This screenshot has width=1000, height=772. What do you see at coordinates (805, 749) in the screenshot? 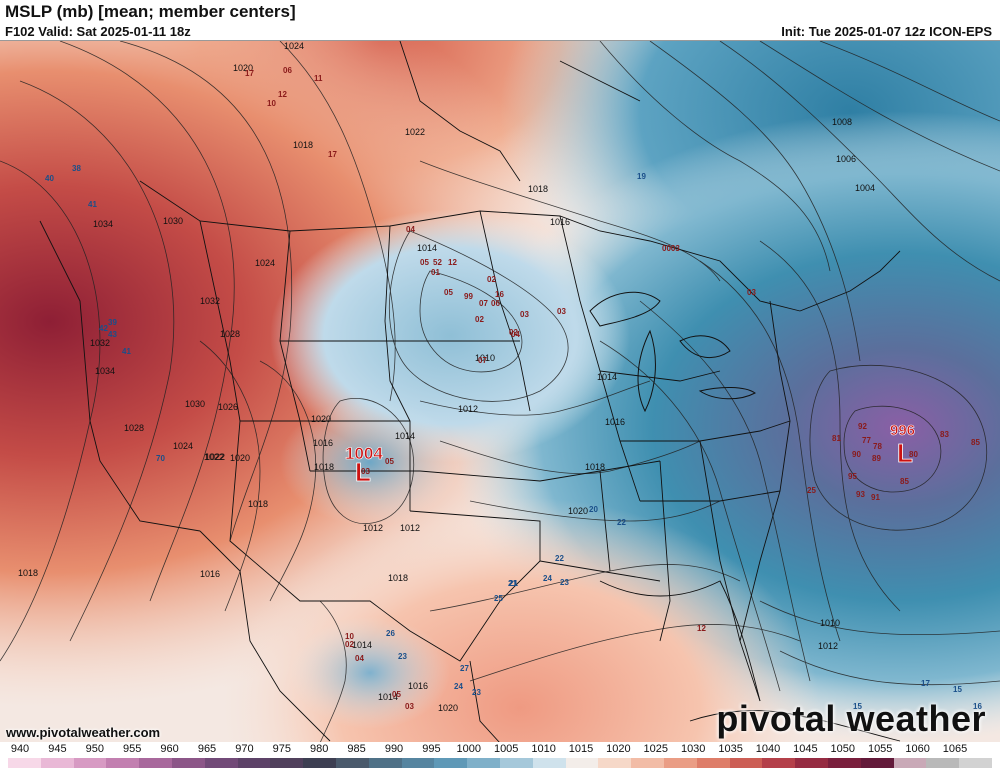
I see `colorbar-tick-label: 1045` at bounding box center [805, 749].